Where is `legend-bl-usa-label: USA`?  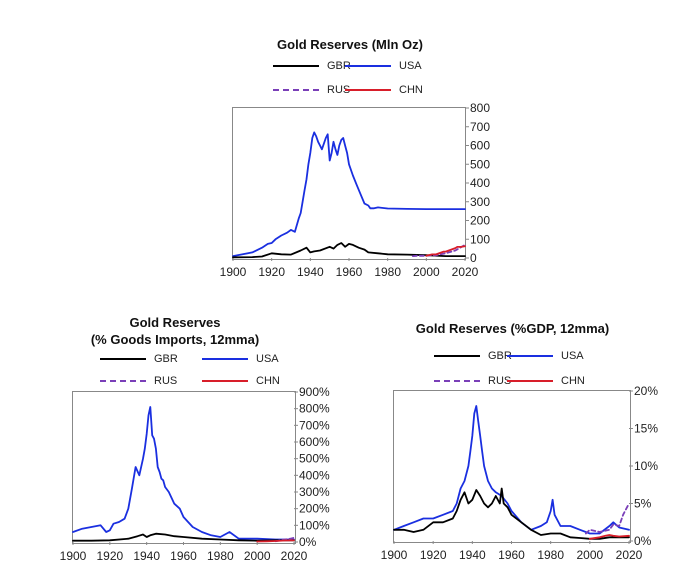 legend-bl-usa-label: USA is located at coordinates (267, 359).